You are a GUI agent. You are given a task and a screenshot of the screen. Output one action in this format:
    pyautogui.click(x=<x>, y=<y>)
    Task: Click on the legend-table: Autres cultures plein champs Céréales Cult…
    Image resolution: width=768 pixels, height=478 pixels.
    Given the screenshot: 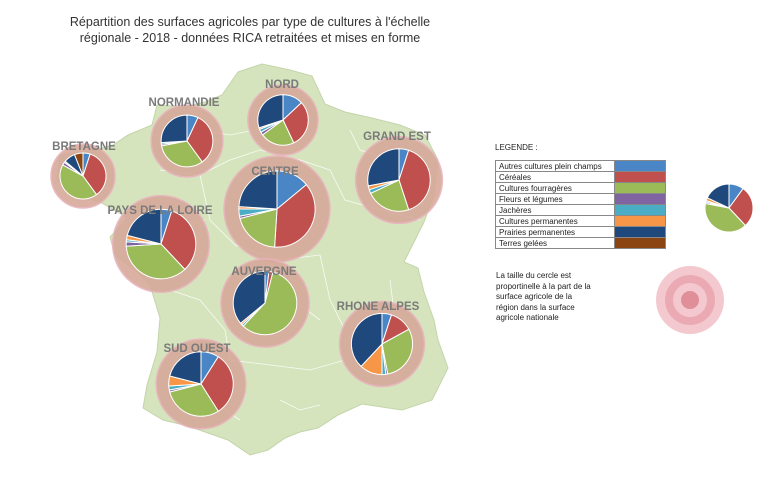 What is the action you would take?
    pyautogui.click(x=580, y=204)
    